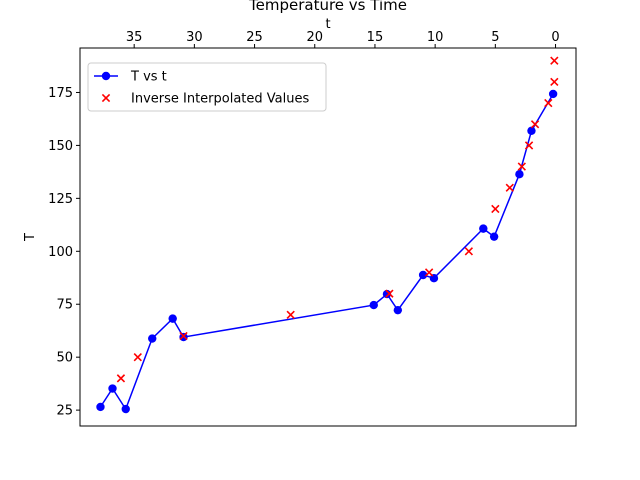 The width and height of the screenshot is (640, 480). Describe the element at coordinates (30, 237) in the screenshot. I see `y-axis-label: T` at that location.